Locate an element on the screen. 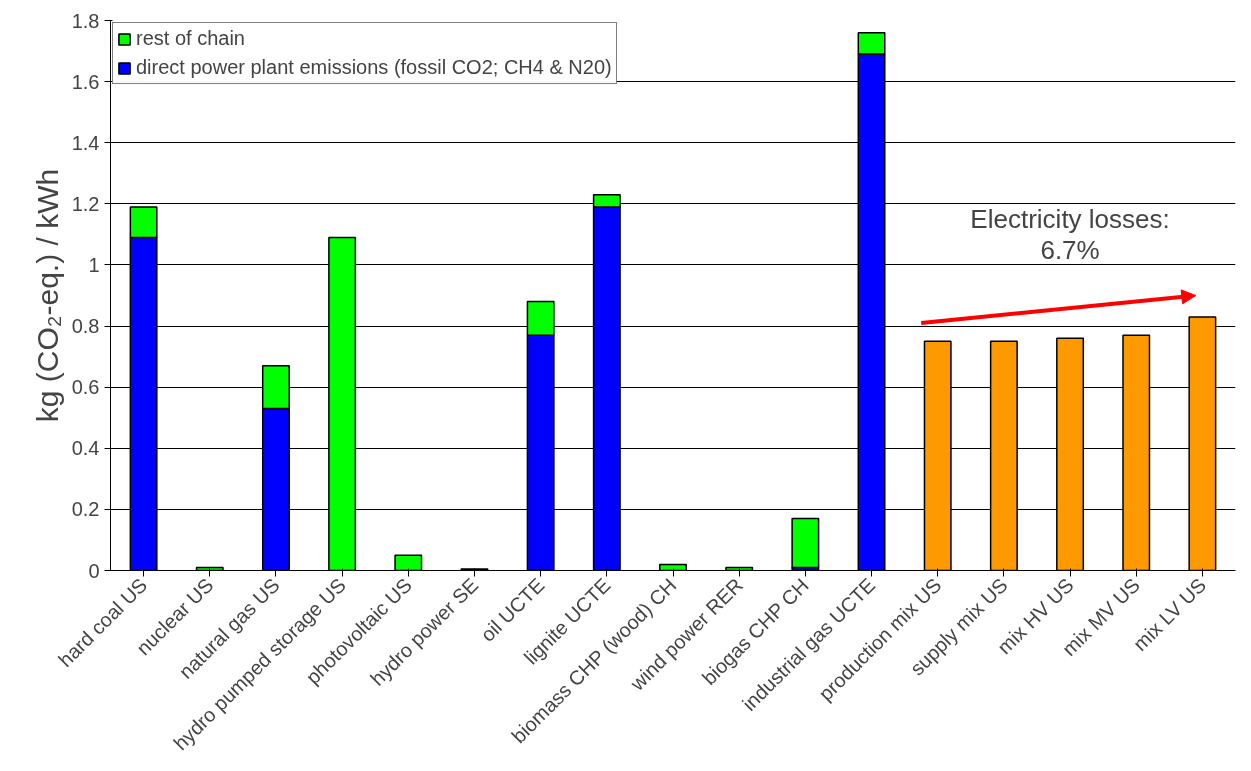  annotation: Electricity losses: 6.7% is located at coordinates (1070, 234).